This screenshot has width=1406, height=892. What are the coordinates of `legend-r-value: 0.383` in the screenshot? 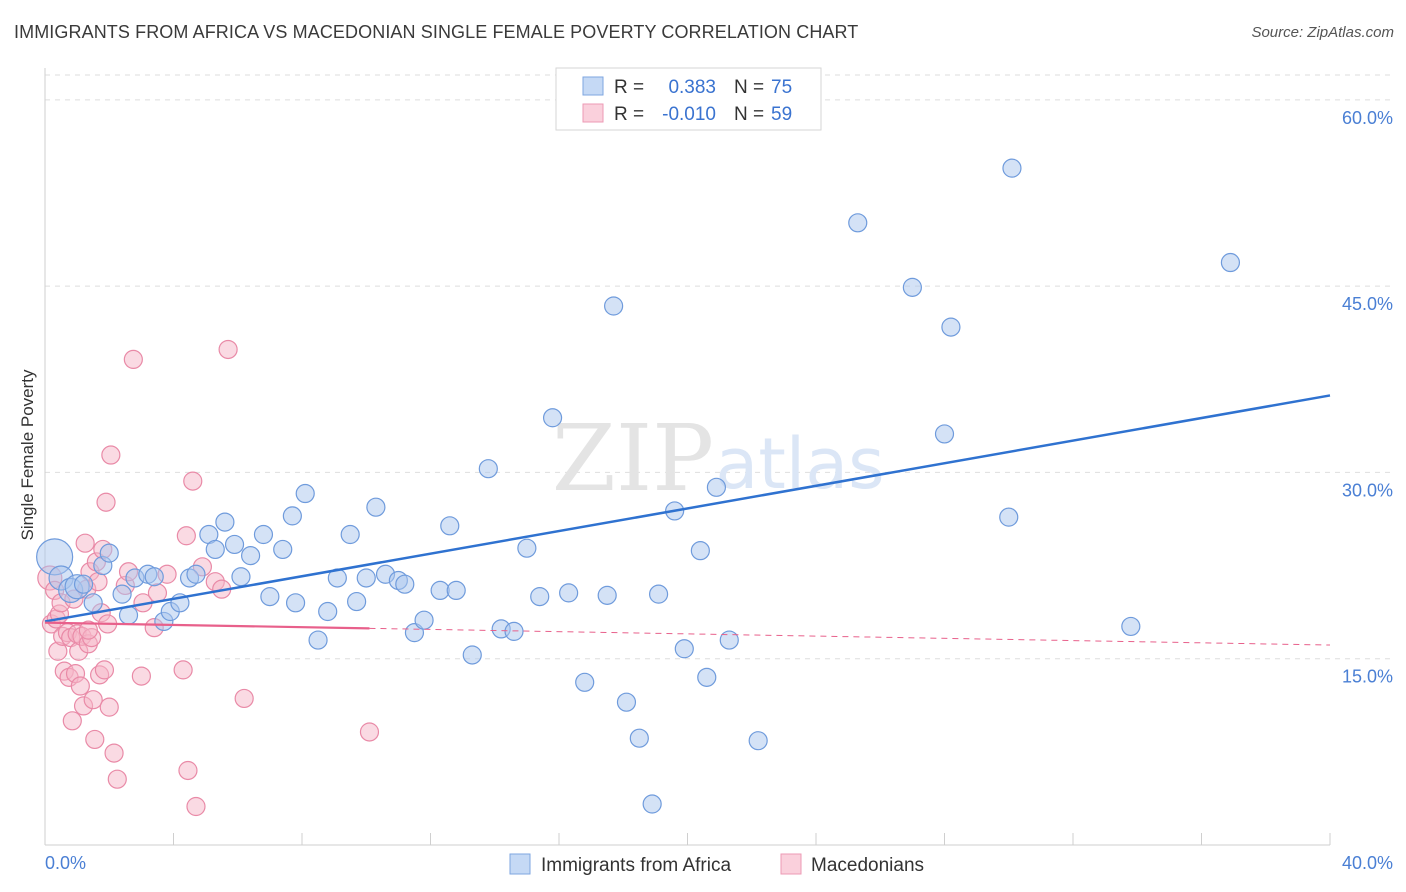 It's located at (692, 87).